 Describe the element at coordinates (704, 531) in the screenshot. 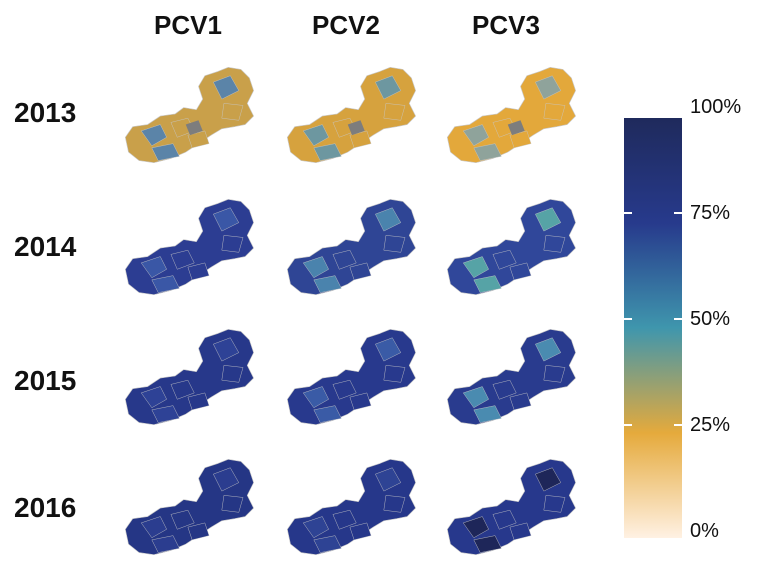

I see `legend-label-0: 0%` at that location.